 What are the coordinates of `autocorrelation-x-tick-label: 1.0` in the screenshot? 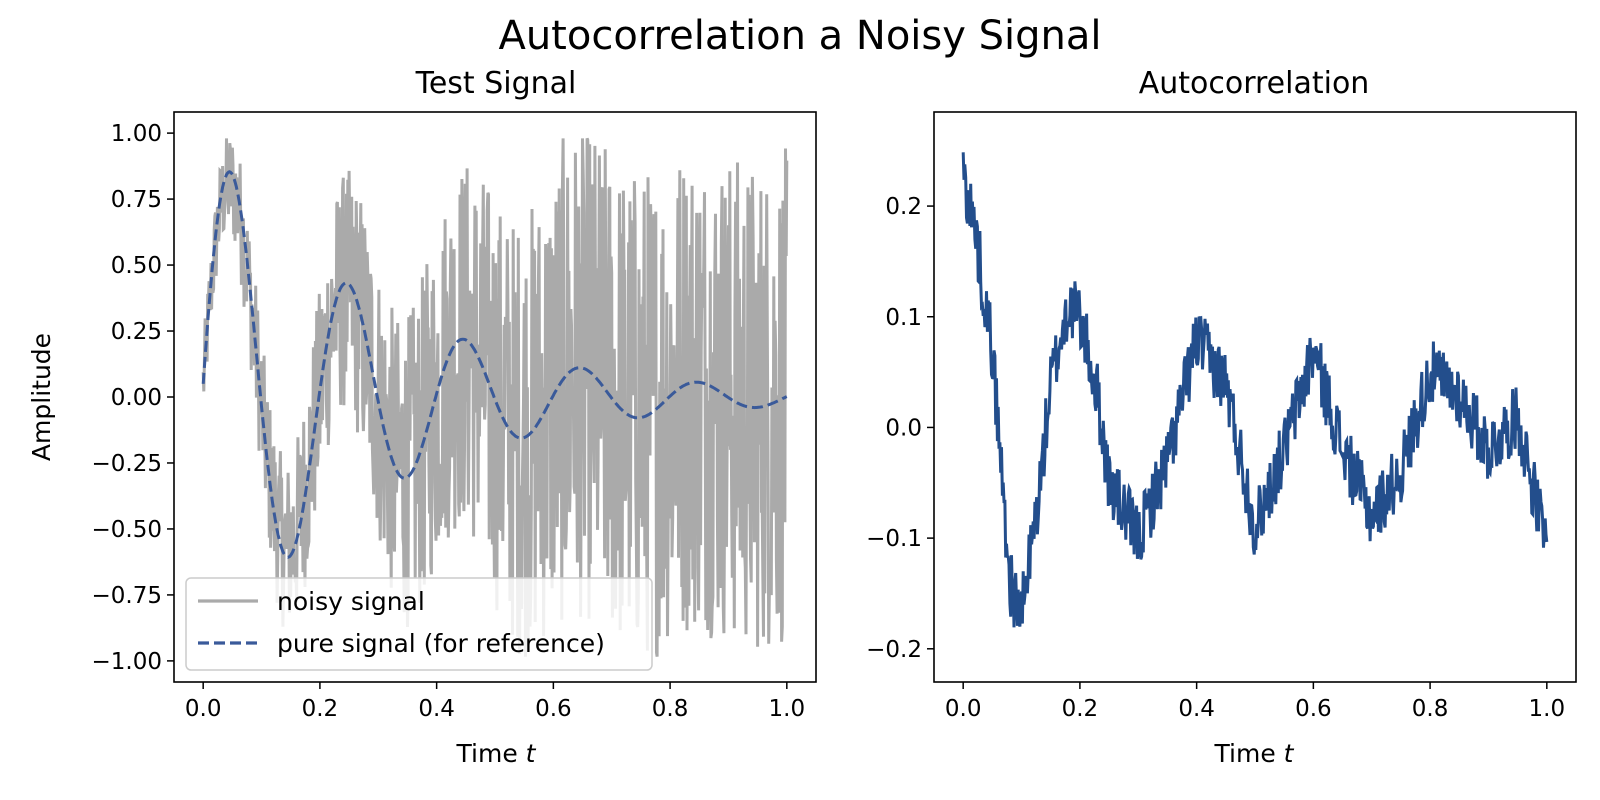 It's located at (1547, 709).